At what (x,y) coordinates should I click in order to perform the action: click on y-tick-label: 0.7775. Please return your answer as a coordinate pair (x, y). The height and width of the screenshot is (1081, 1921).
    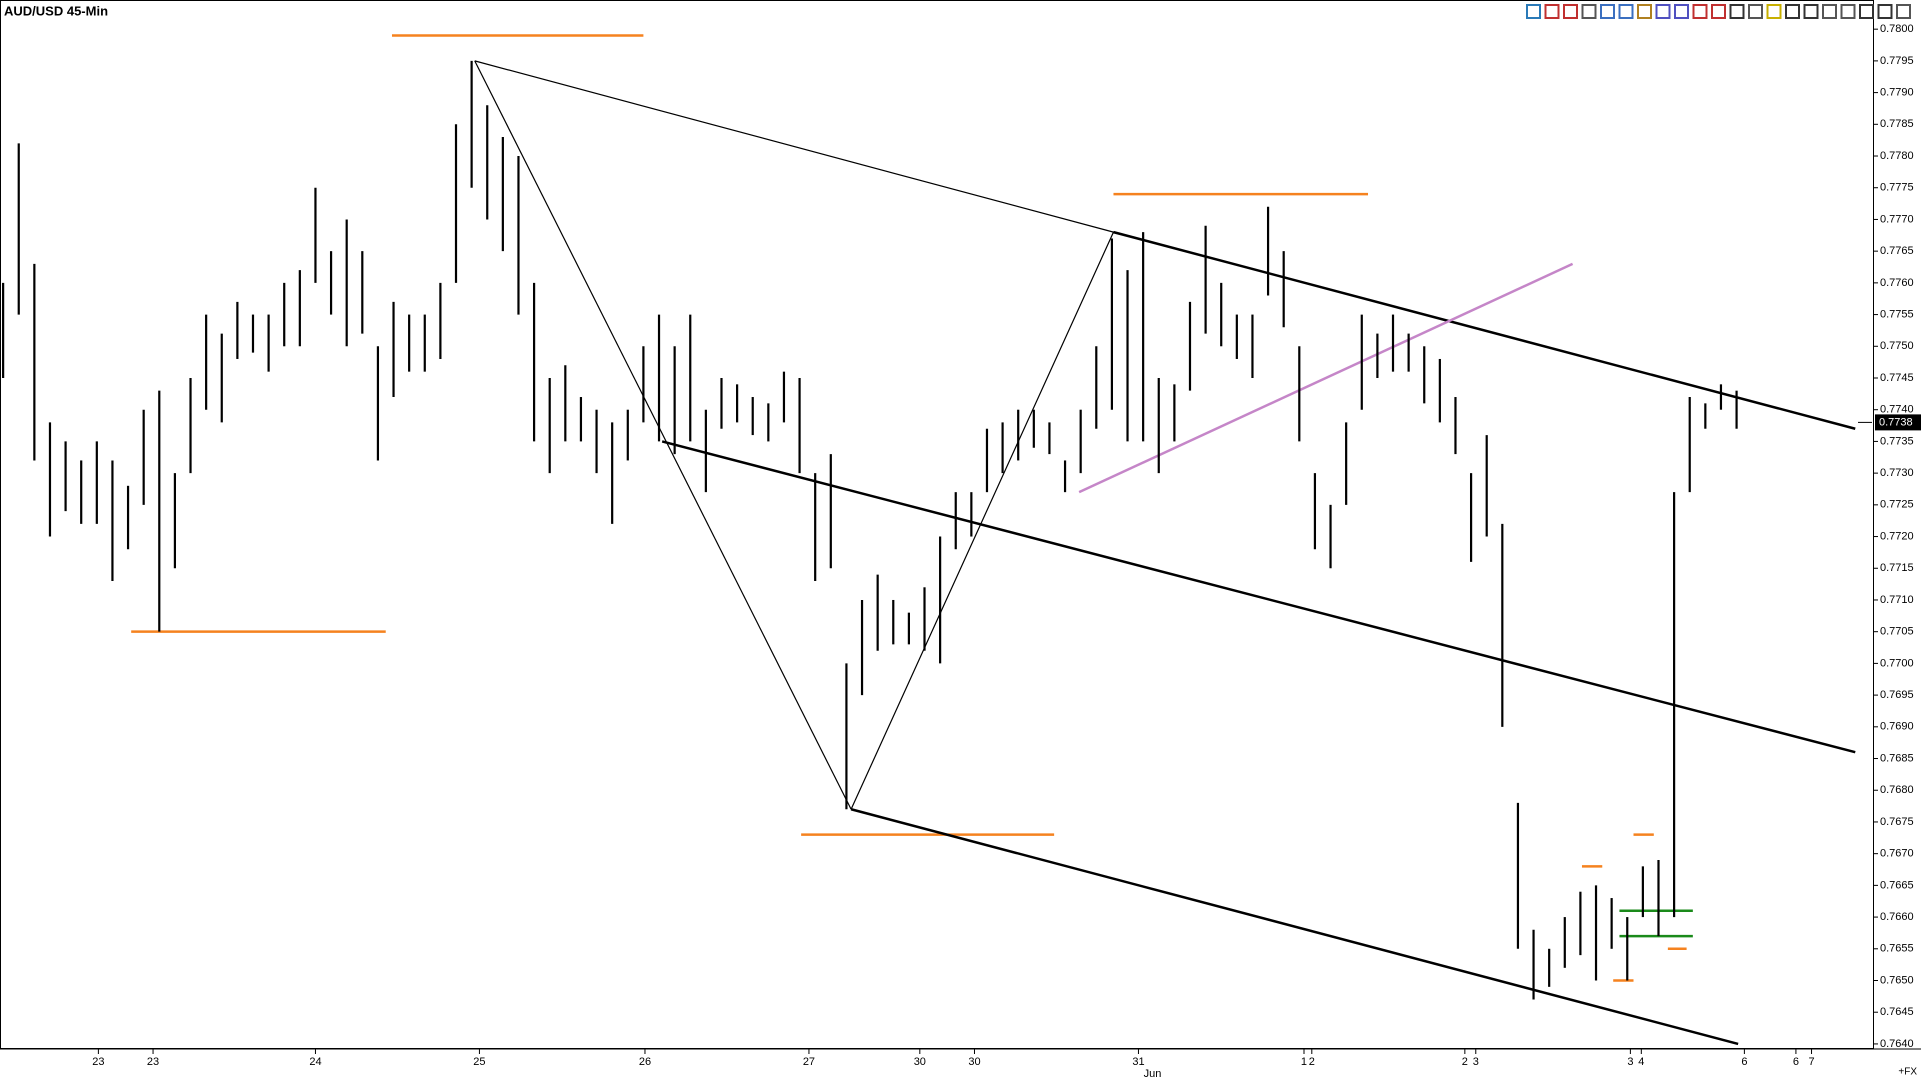
    Looking at the image, I should click on (1897, 188).